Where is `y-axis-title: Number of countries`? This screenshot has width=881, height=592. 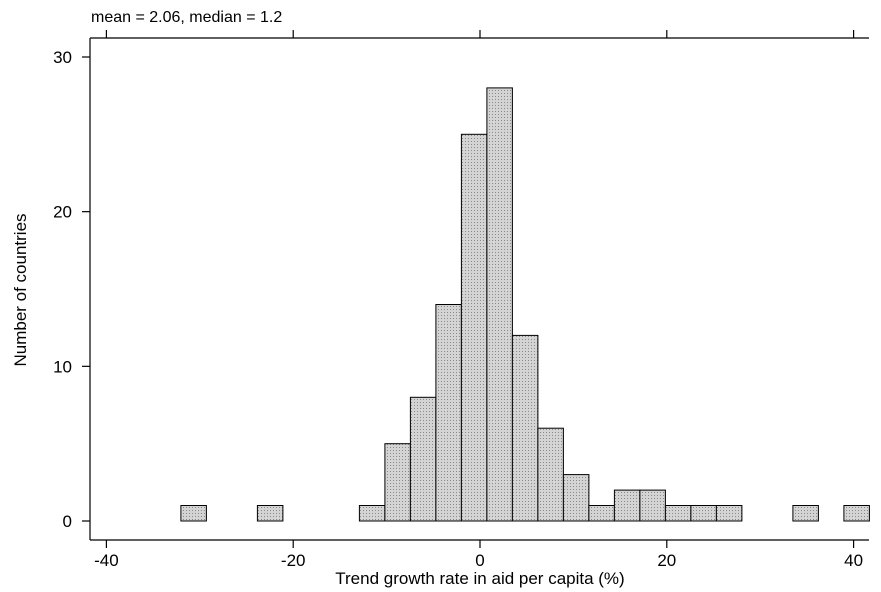
y-axis-title: Number of countries is located at coordinates (20, 289).